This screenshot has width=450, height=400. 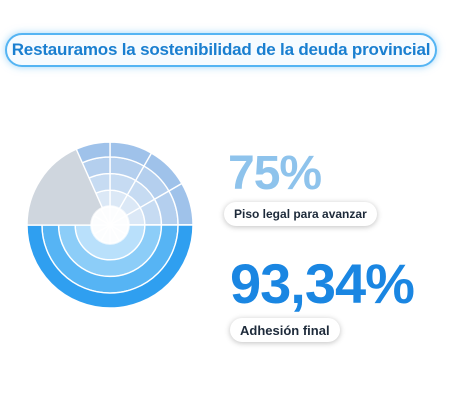 What do you see at coordinates (275, 173) in the screenshot?
I see `stat-legal-floor-value: 75%` at bounding box center [275, 173].